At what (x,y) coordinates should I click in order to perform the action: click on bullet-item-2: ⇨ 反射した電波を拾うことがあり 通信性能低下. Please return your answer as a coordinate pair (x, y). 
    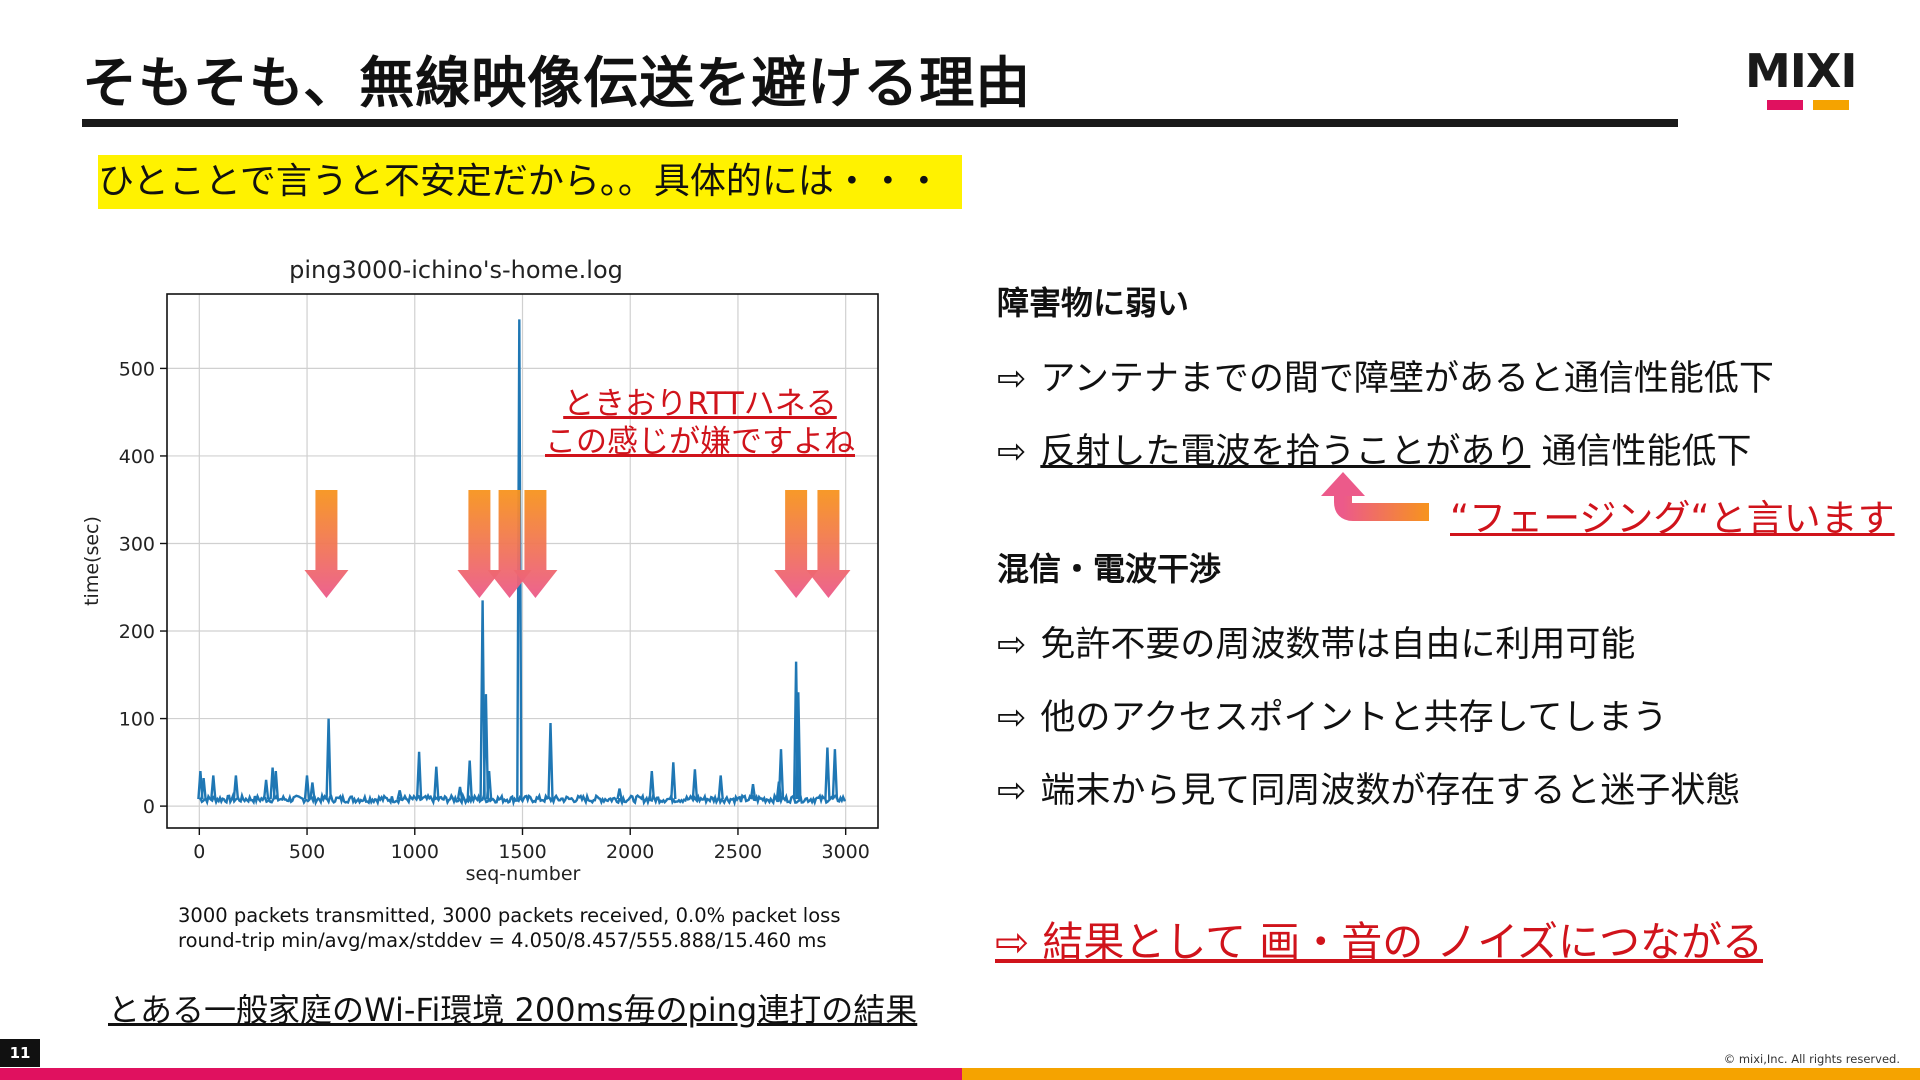
    Looking at the image, I should click on (1374, 448).